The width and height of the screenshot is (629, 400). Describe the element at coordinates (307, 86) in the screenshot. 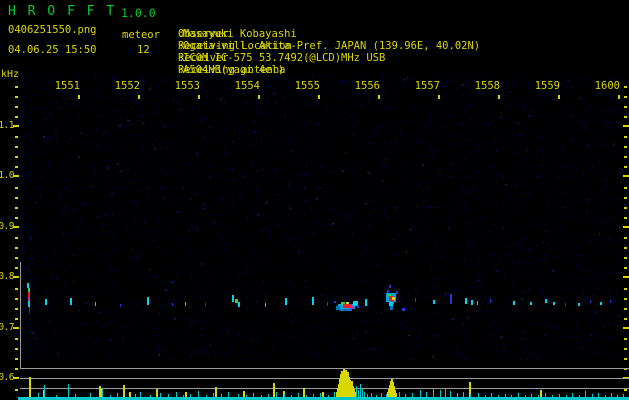

I see `time-label: 1555` at that location.